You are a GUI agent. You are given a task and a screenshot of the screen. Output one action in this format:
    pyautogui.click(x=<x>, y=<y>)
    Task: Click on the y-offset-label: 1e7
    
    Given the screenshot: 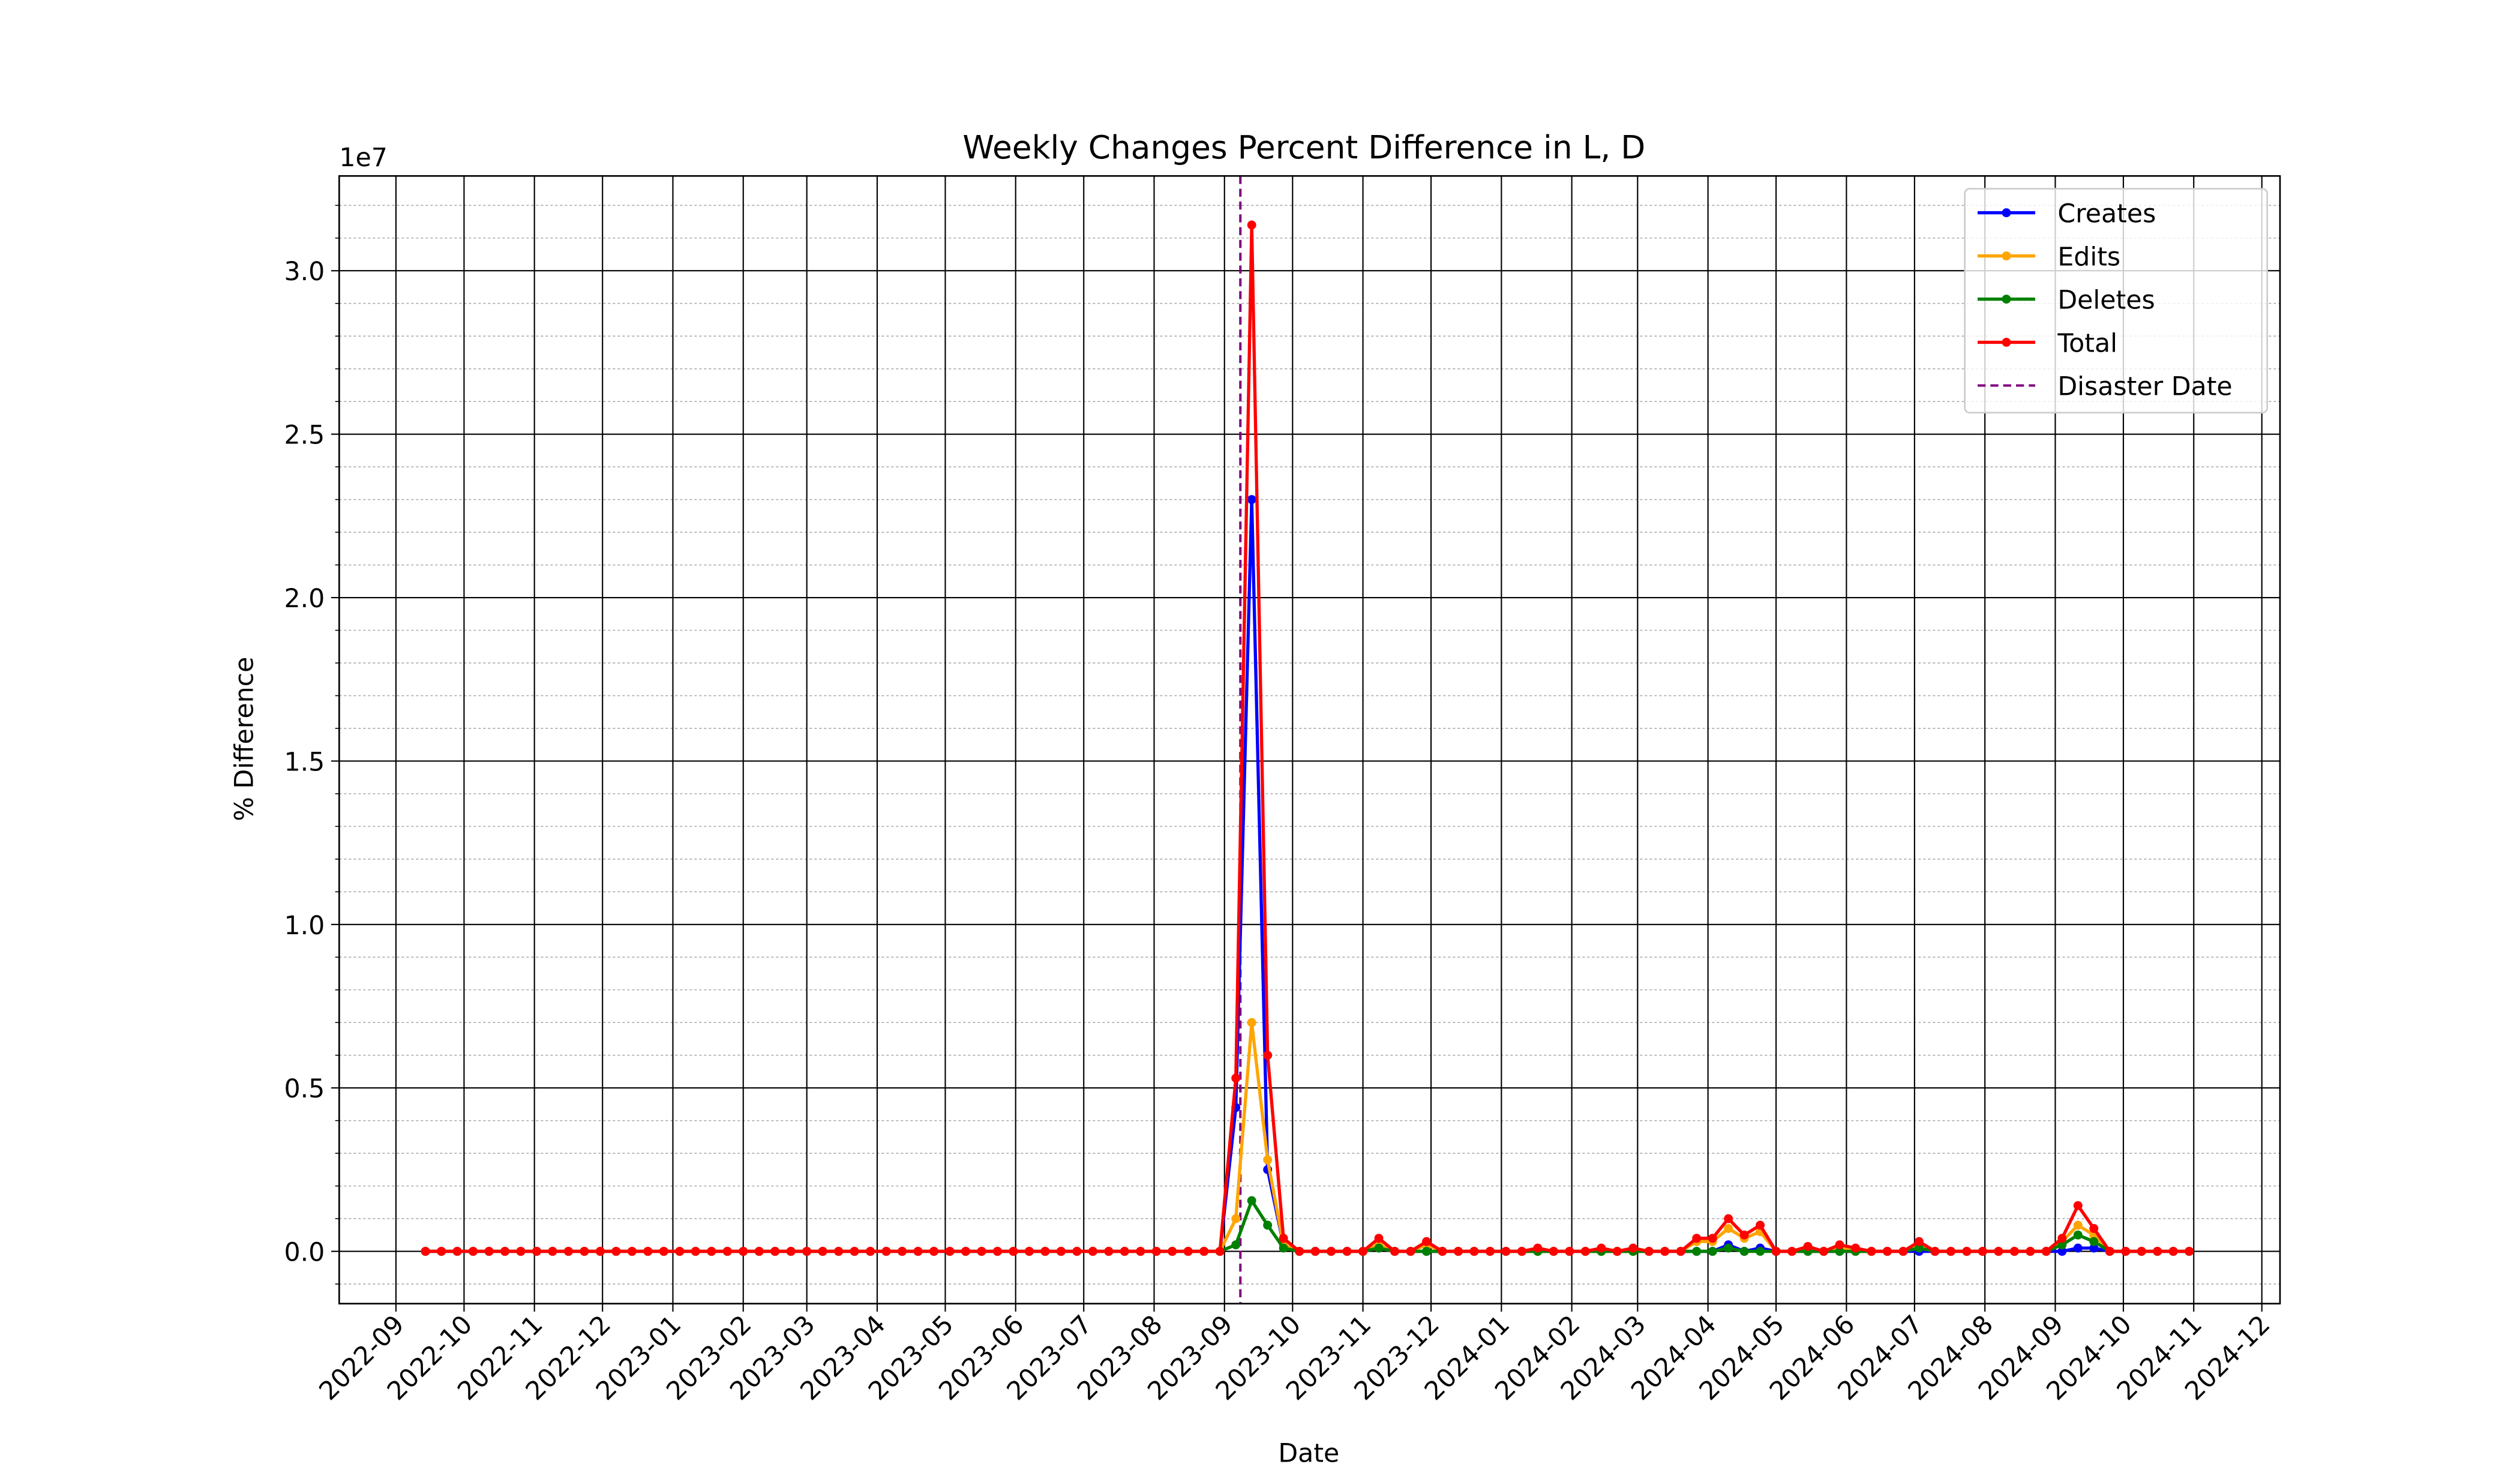 What is the action you would take?
    pyautogui.click(x=363, y=158)
    